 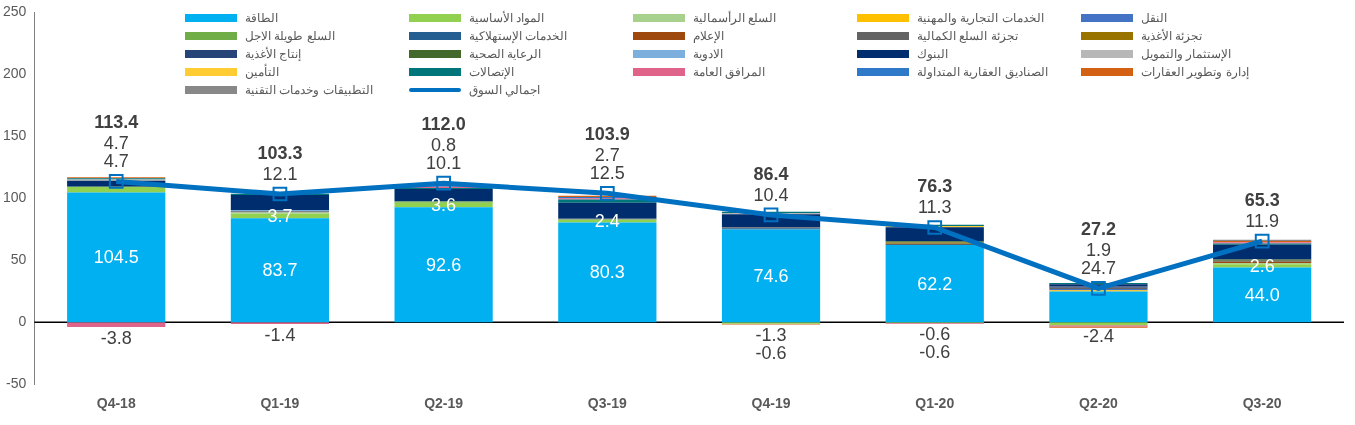 What do you see at coordinates (290, 36) in the screenshot?
I see `legend-label: السلع طويلة الاجل` at bounding box center [290, 36].